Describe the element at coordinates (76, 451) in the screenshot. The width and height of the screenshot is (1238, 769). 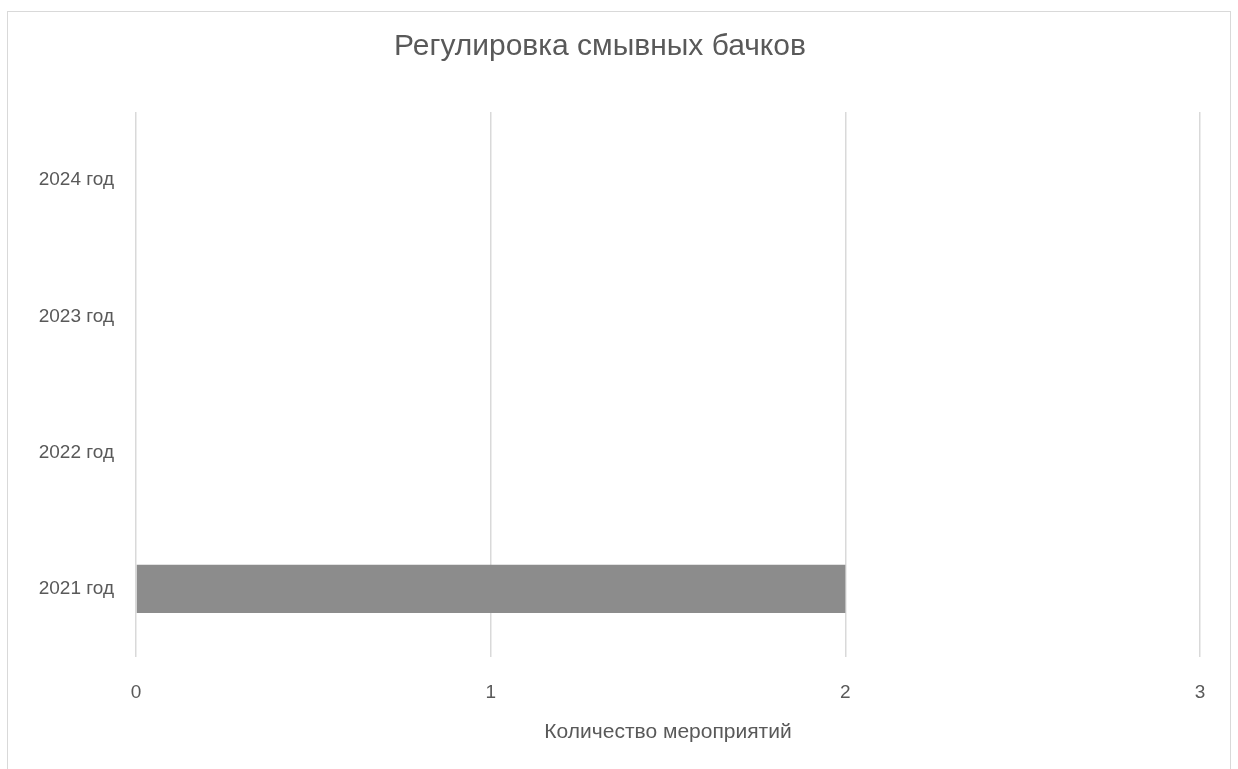
I see `y-tick-label: 2022 год` at that location.